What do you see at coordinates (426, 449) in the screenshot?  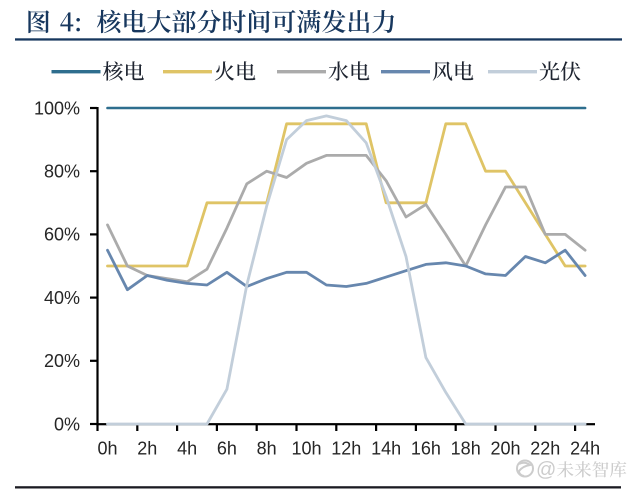 I see `svg-text: 16h` at bounding box center [426, 449].